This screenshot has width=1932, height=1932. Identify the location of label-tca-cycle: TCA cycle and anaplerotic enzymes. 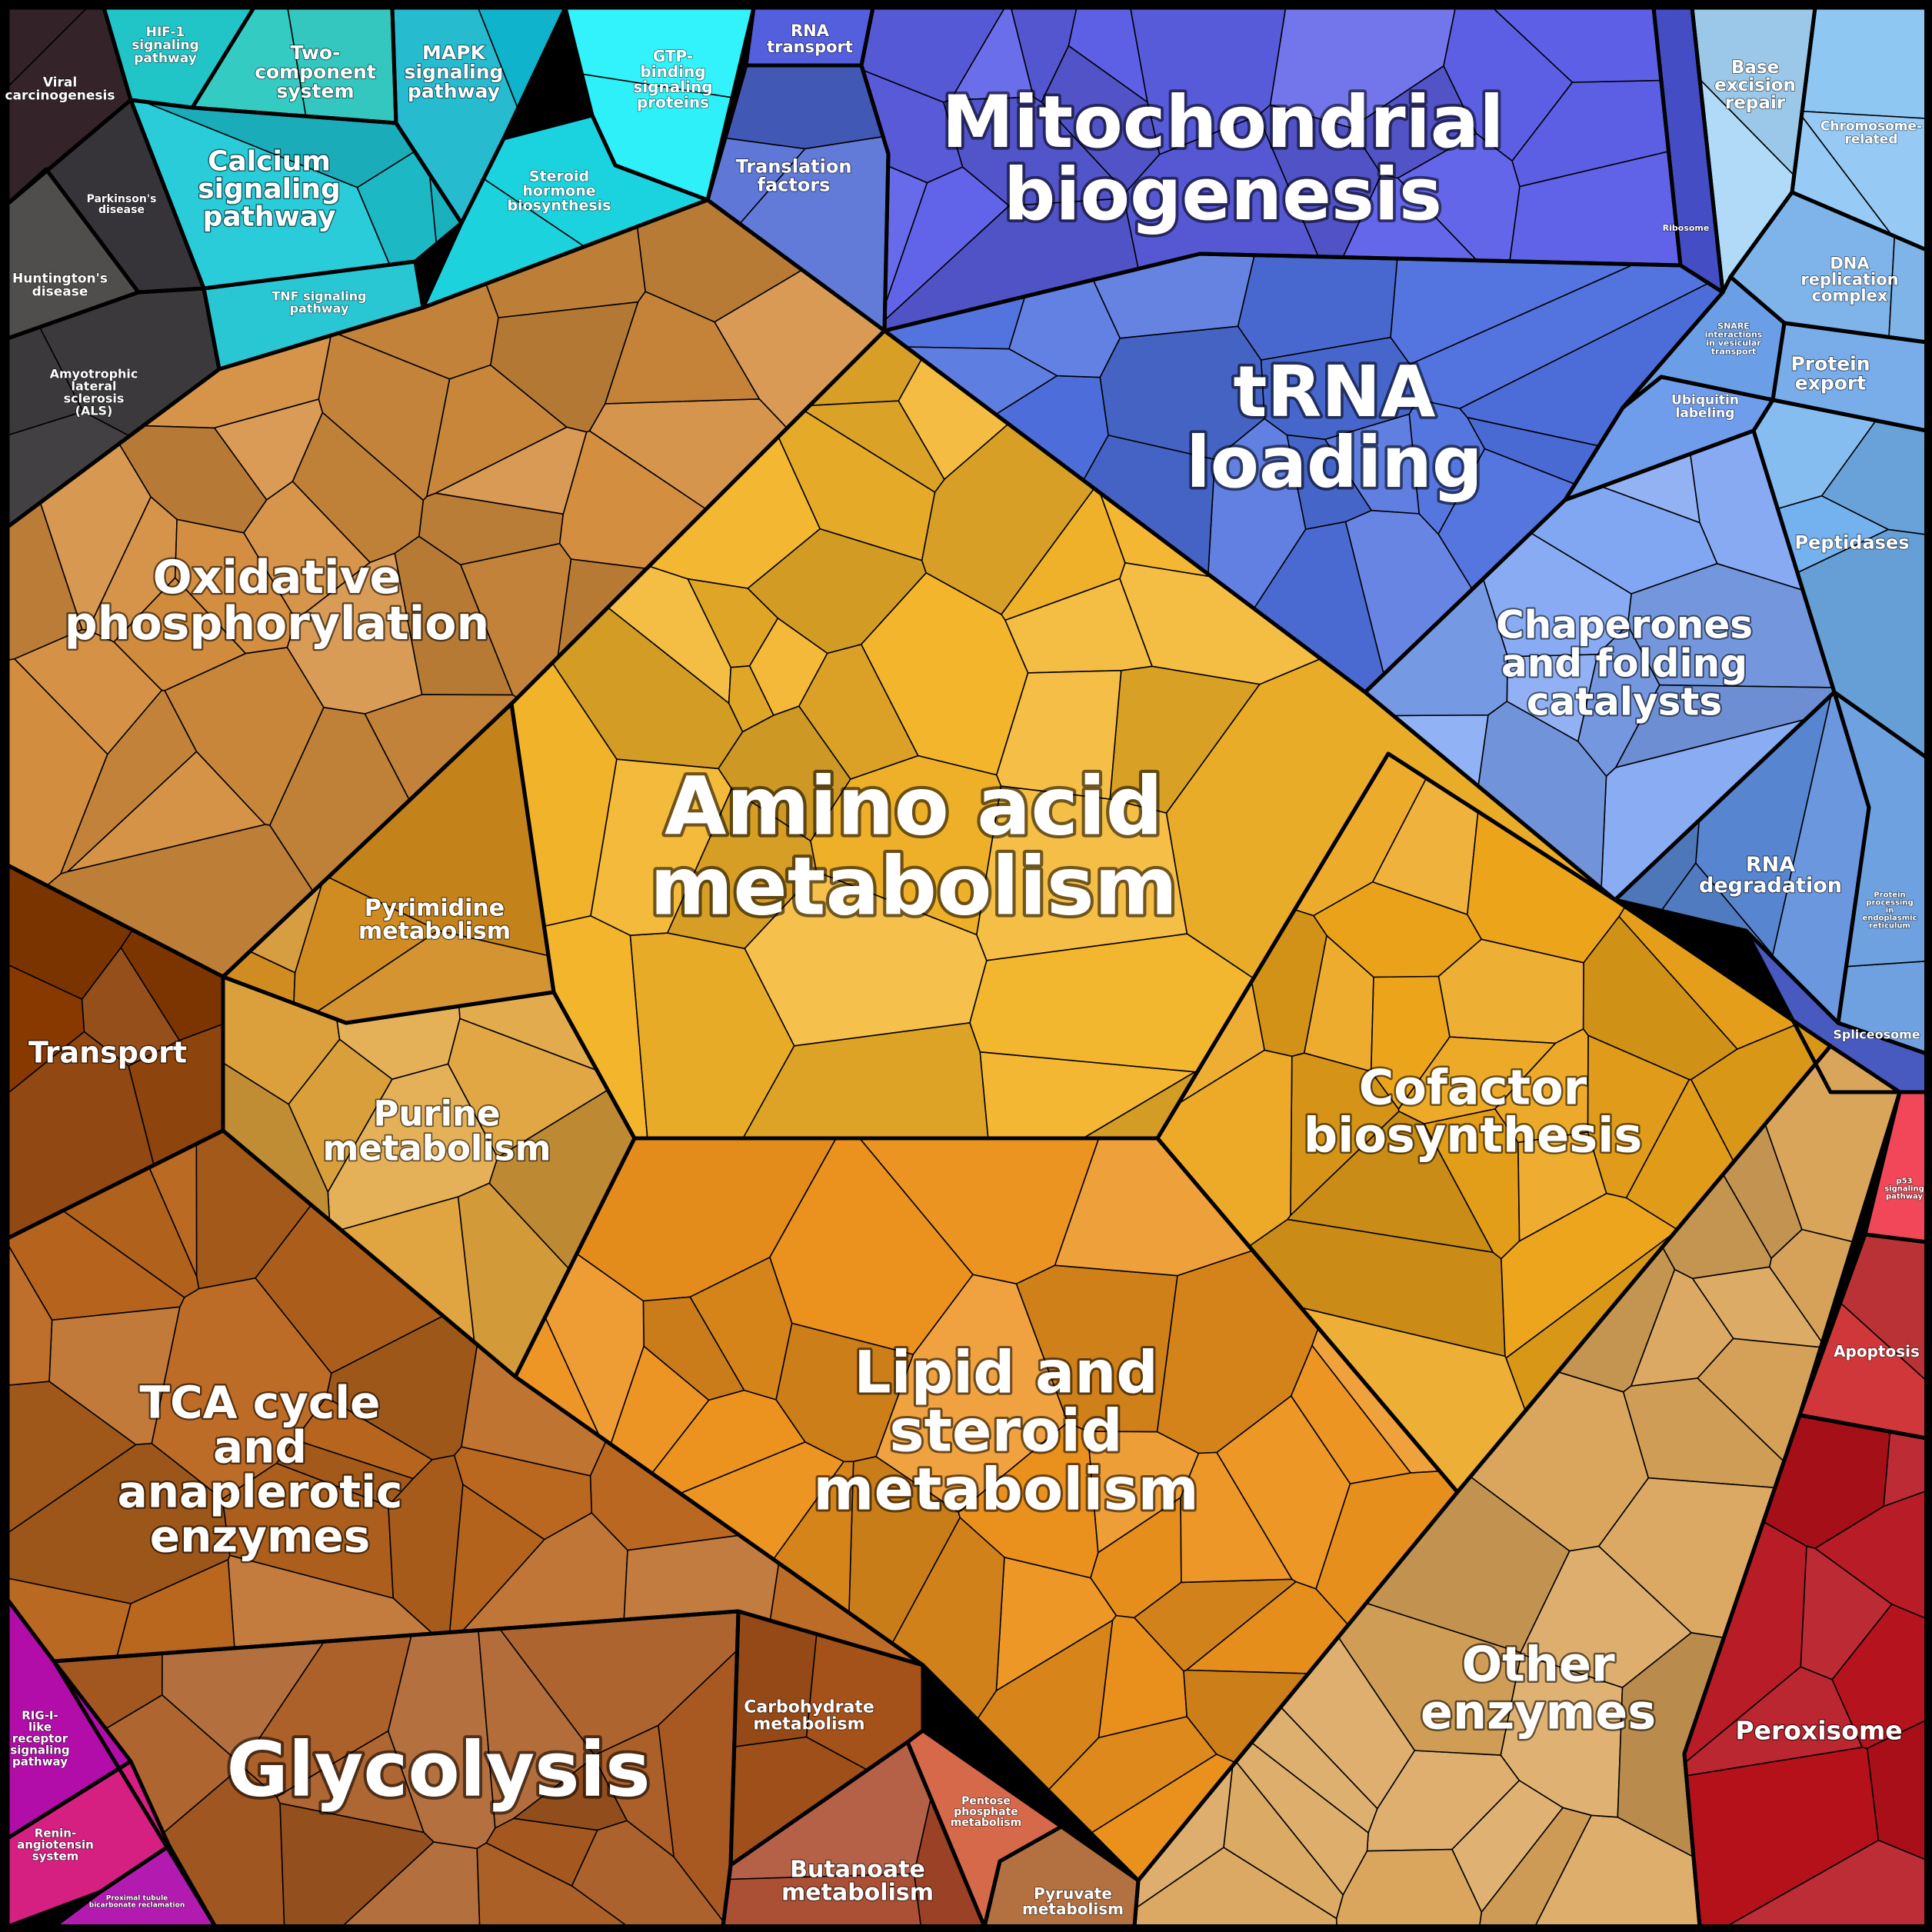
(260, 1469).